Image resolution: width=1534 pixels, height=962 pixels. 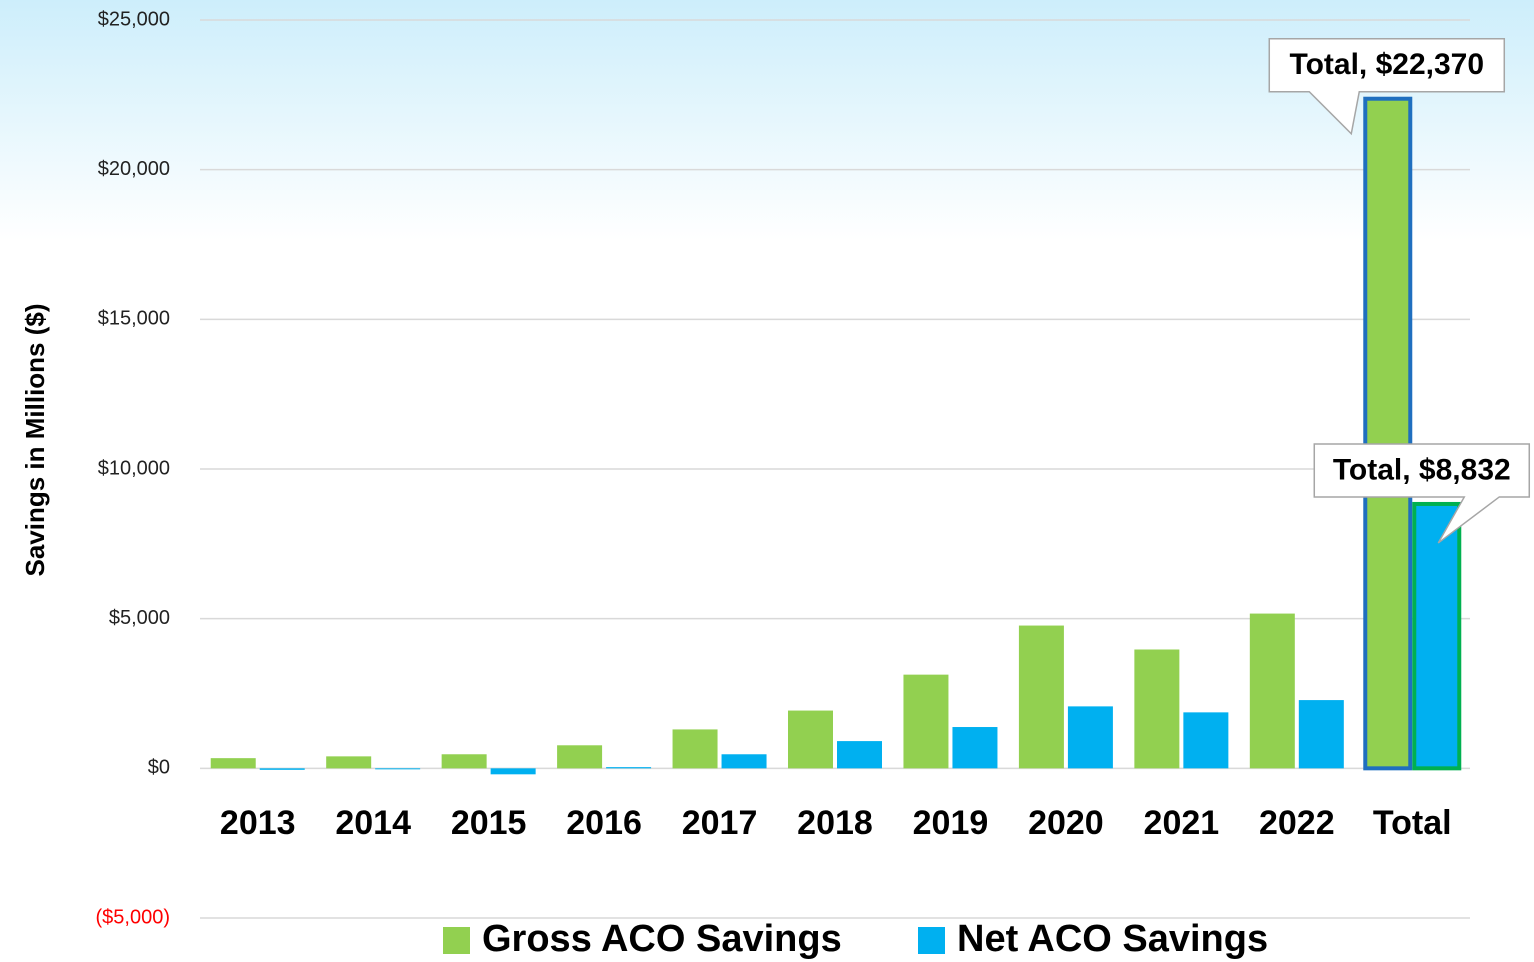 I want to click on annotation: Total, $22,370, so click(x=1386, y=64).